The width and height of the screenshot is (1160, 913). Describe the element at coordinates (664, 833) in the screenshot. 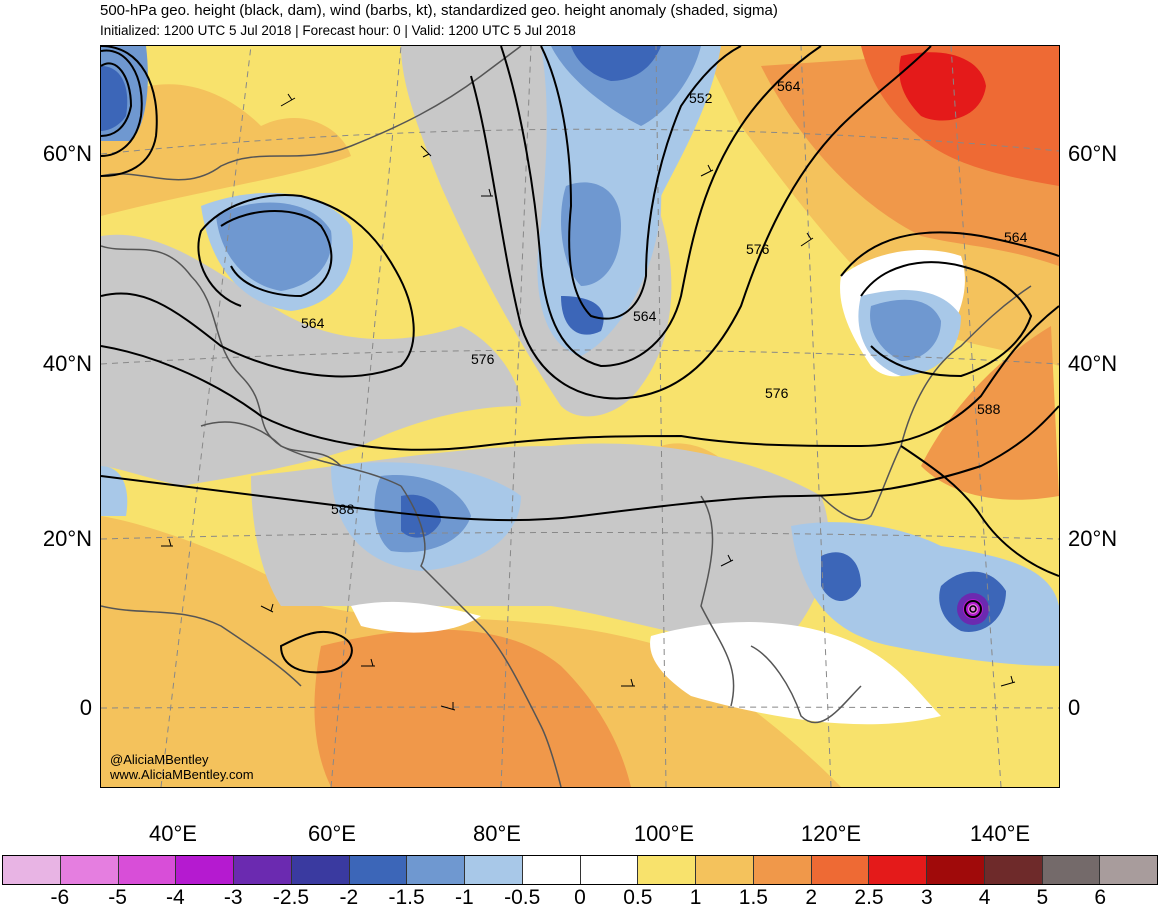

I see `lon-label-100e: 100°E` at that location.